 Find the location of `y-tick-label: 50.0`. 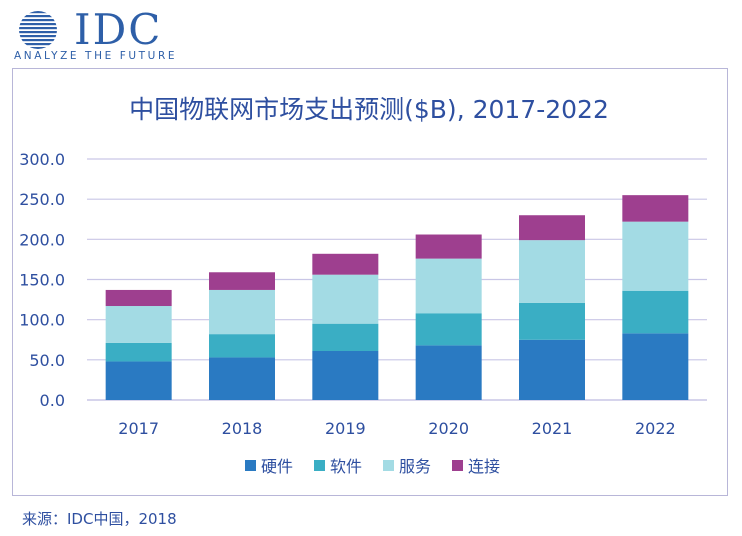

y-tick-label: 50.0 is located at coordinates (47, 360).